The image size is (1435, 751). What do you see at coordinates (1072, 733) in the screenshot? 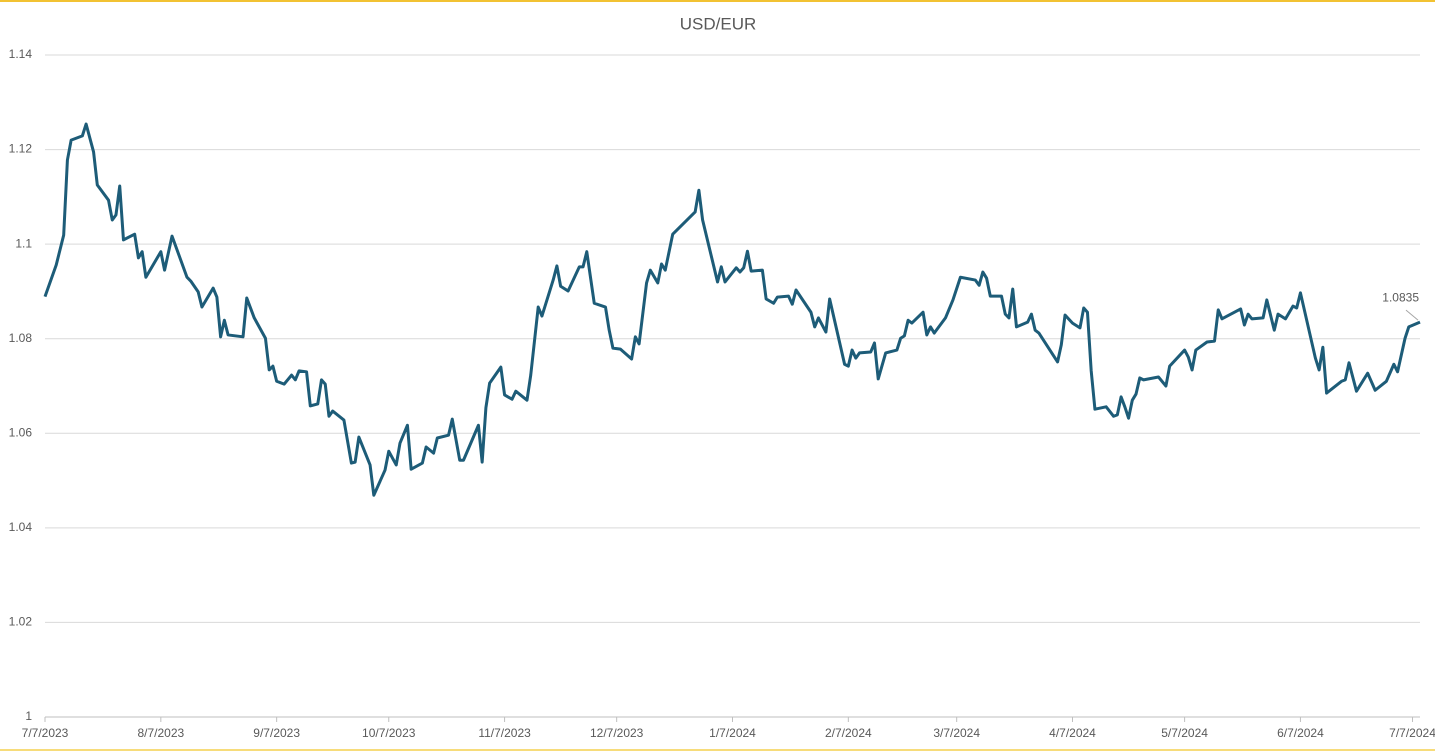
I see `x-tick-label: 4/7/2024` at bounding box center [1072, 733].